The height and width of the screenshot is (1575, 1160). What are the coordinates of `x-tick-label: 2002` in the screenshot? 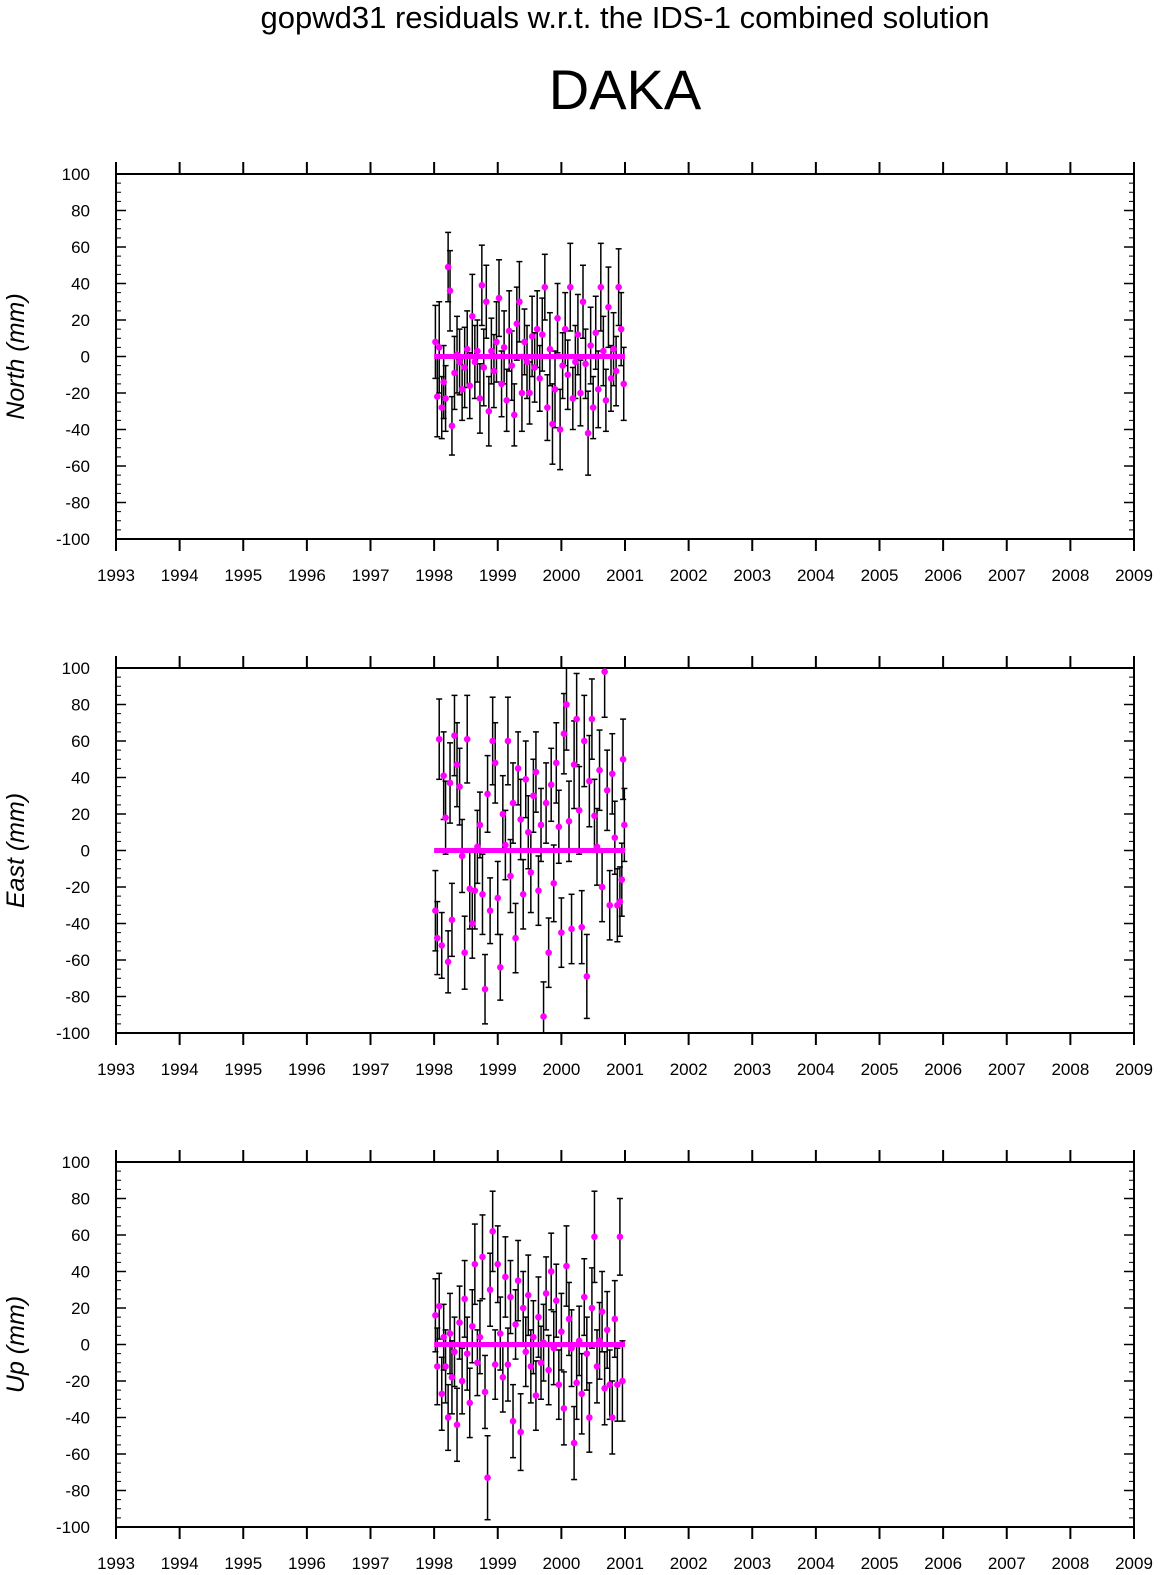 It's located at (689, 1069).